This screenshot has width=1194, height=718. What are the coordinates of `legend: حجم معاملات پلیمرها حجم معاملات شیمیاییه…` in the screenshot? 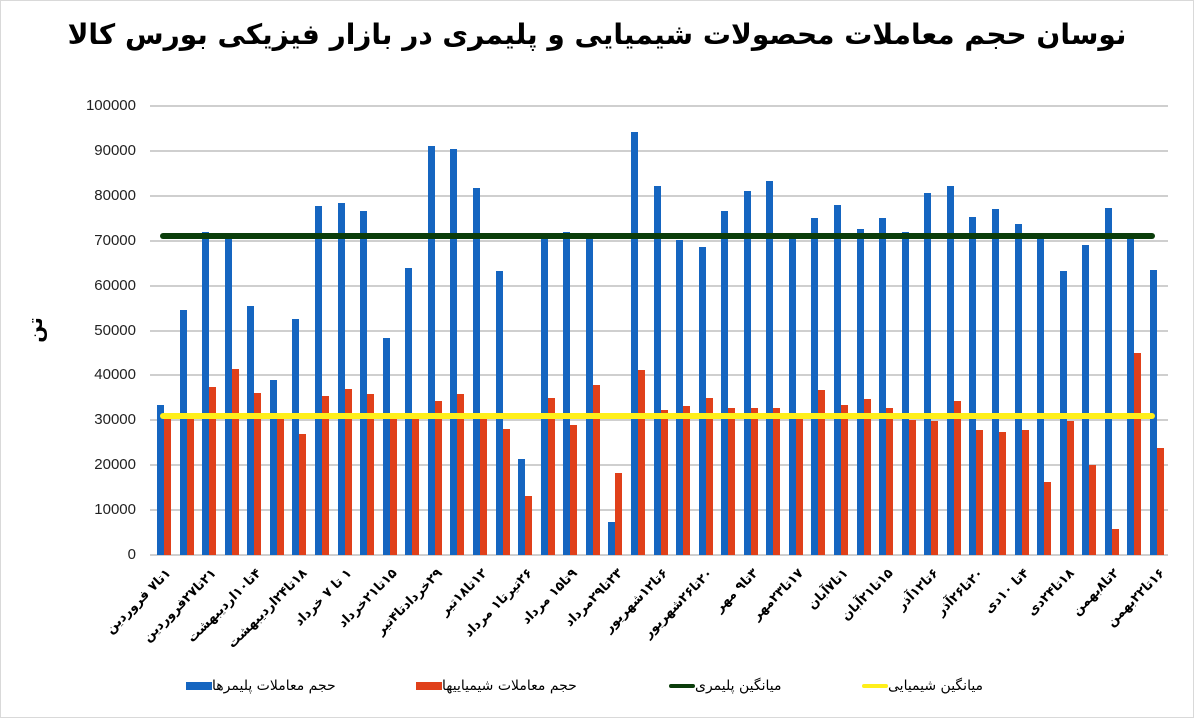 It's located at (597, 689).